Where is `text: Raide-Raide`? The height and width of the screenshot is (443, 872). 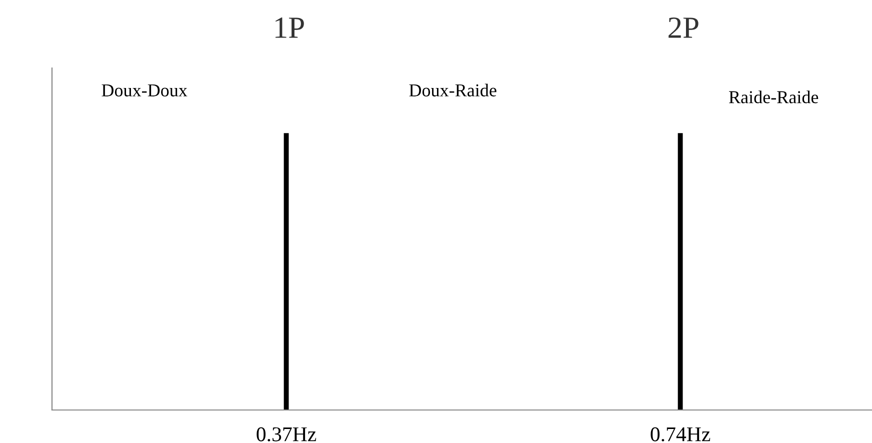
text: Raide-Raide is located at coordinates (773, 97).